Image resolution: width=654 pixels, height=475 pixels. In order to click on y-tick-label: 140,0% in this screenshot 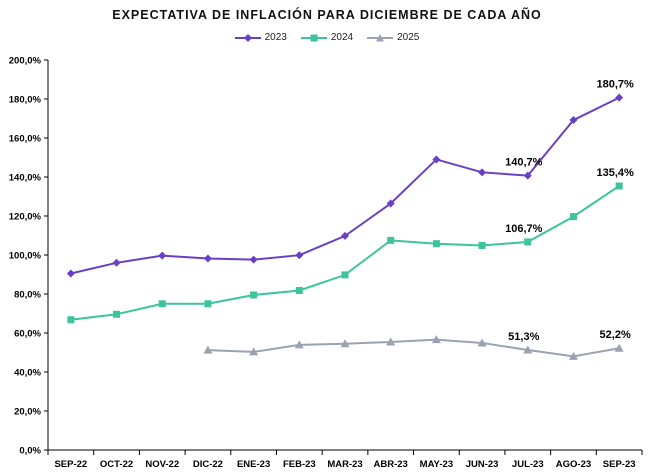, I will do `click(25, 178)`.